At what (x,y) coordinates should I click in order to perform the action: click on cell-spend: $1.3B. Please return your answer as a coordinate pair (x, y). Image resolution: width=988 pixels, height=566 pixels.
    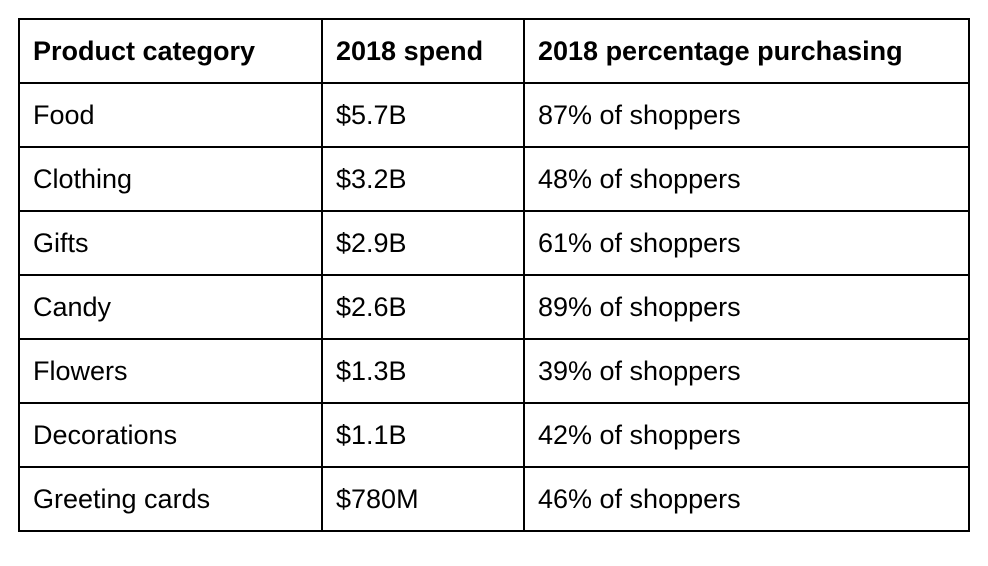
    Looking at the image, I should click on (423, 371).